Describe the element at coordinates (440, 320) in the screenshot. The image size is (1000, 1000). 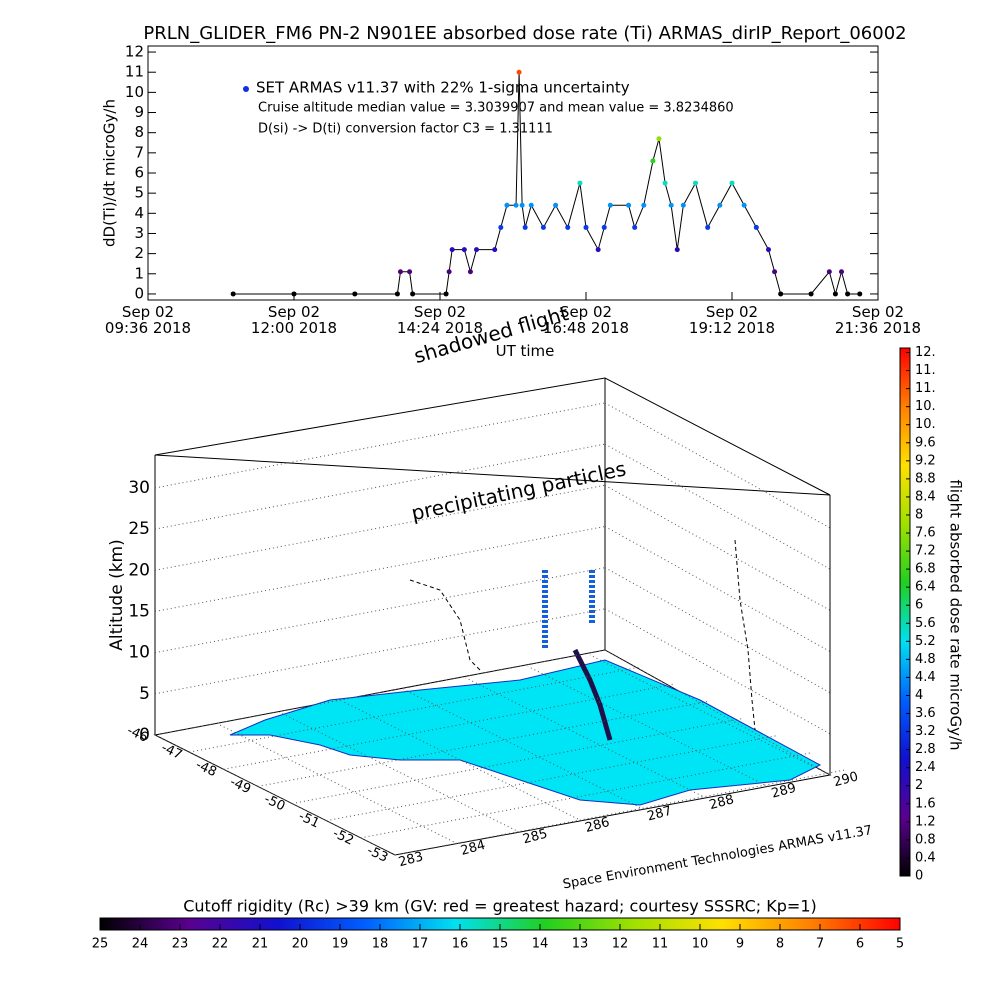
I see `x-tick-label: Sep 02 14:24 2018` at that location.